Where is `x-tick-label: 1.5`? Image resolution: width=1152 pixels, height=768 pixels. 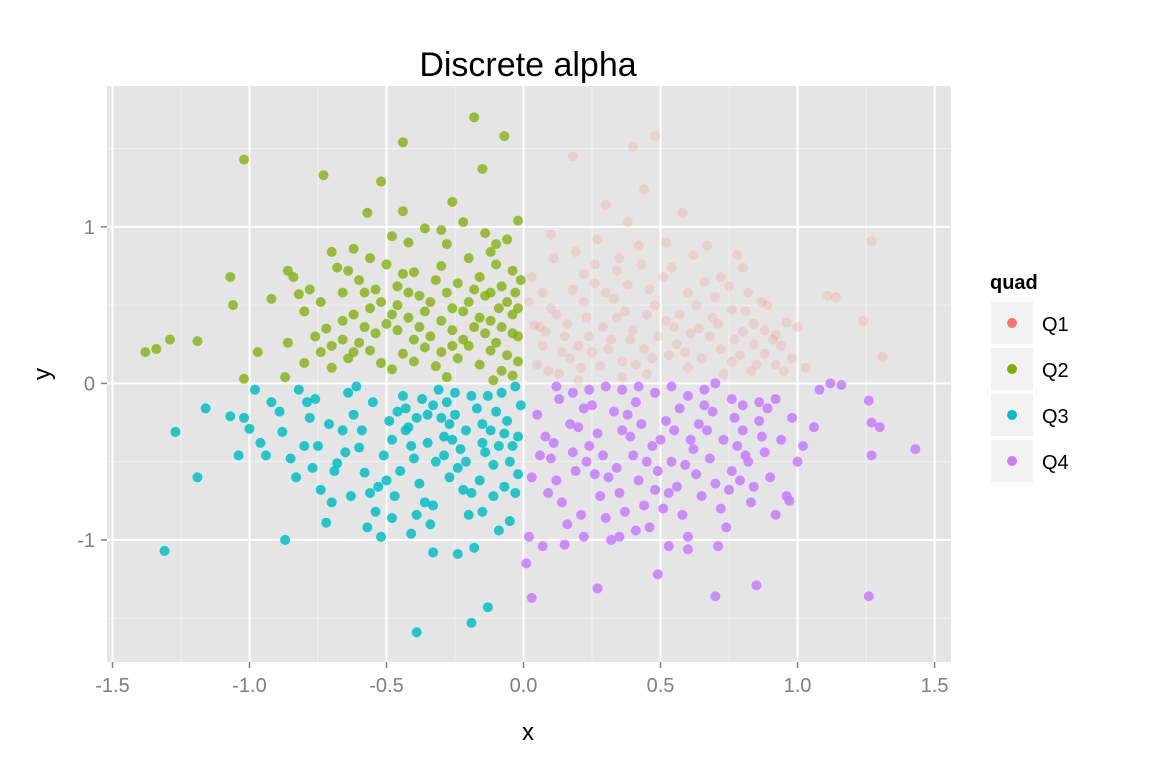 x-tick-label: 1.5 is located at coordinates (935, 686).